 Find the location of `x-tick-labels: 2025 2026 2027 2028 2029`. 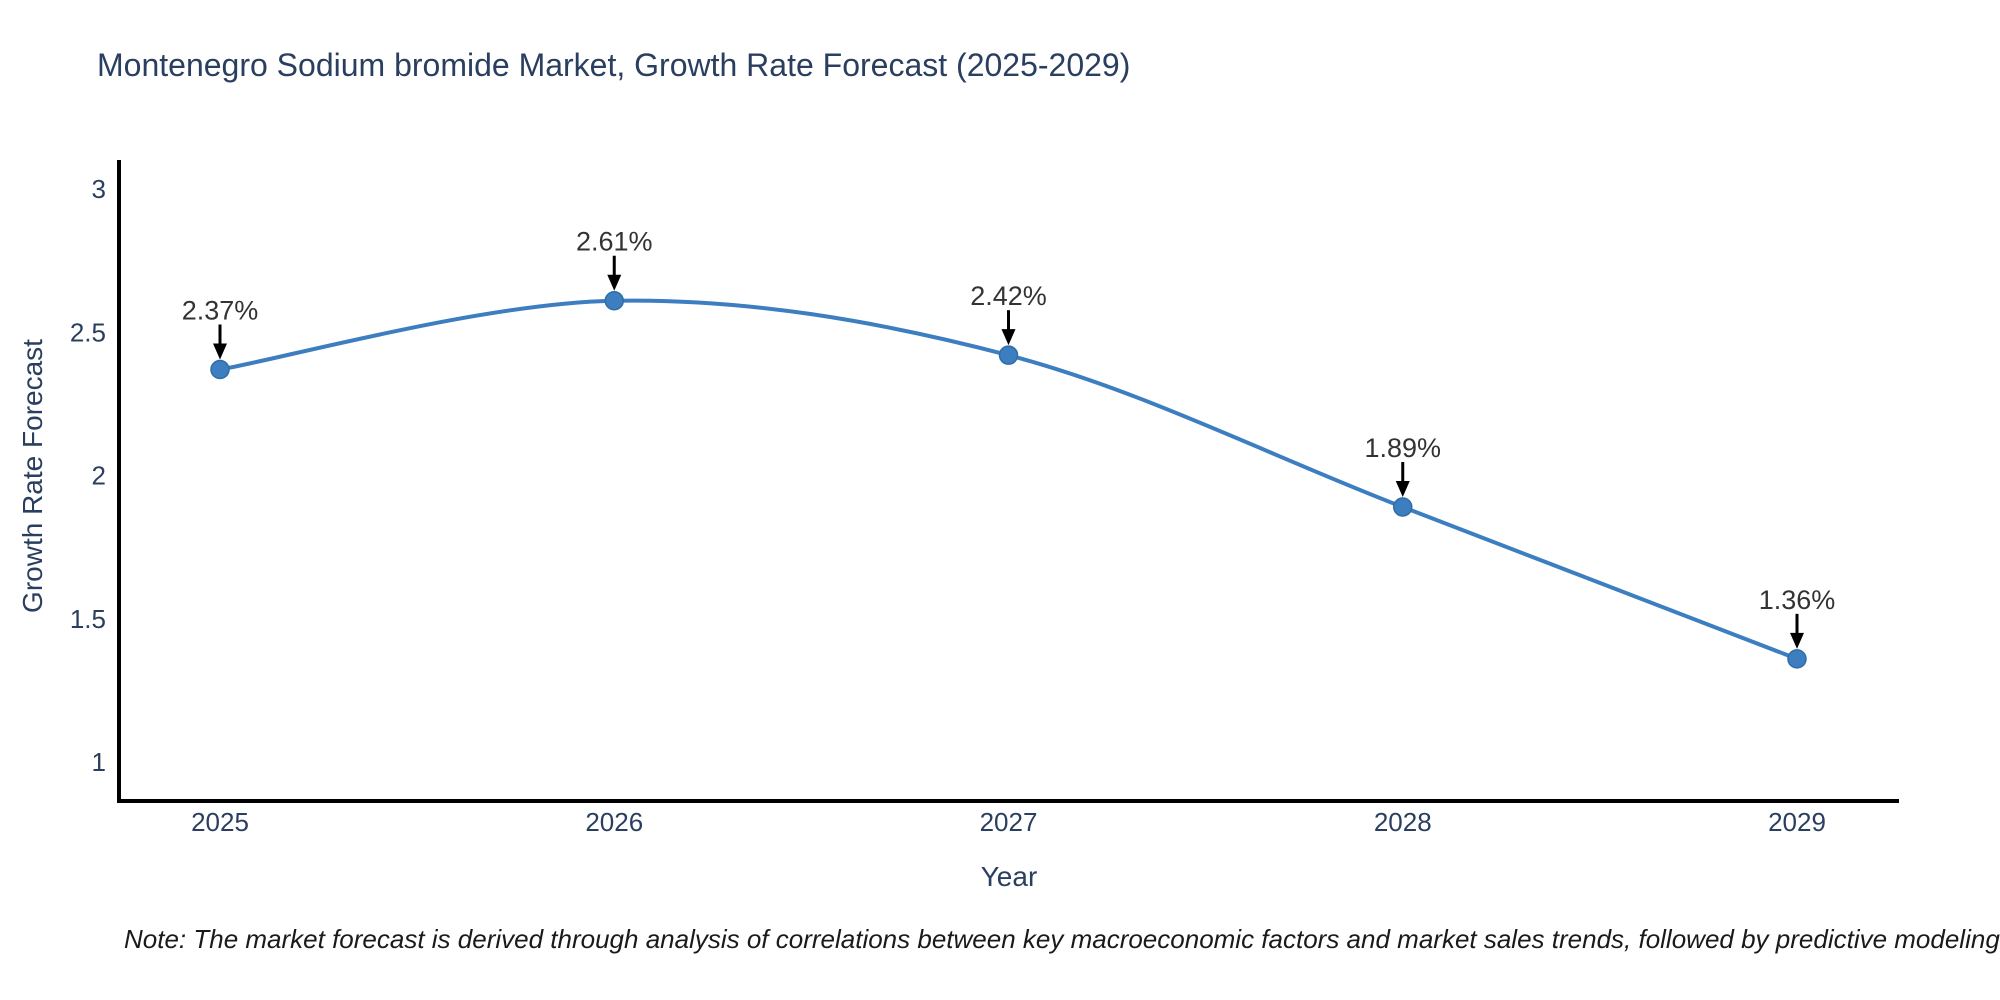

x-tick-labels: 2025 2026 2027 2028 2029 is located at coordinates (1008, 822).